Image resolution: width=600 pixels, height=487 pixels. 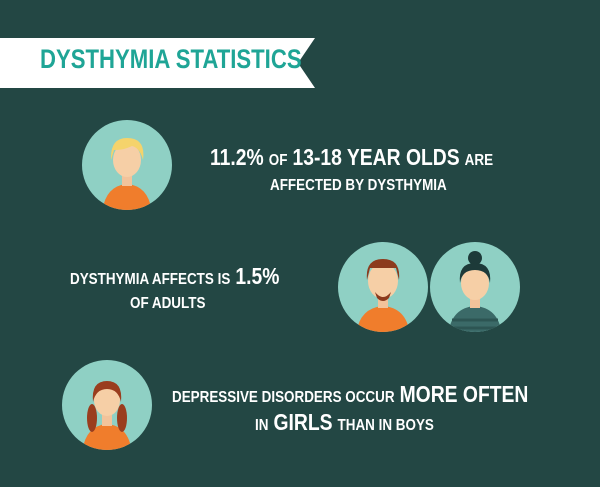 I want to click on stat-line: DEPRESSIVE DISORDERS OCCUR MORE OFTEN, so click(x=352, y=396).